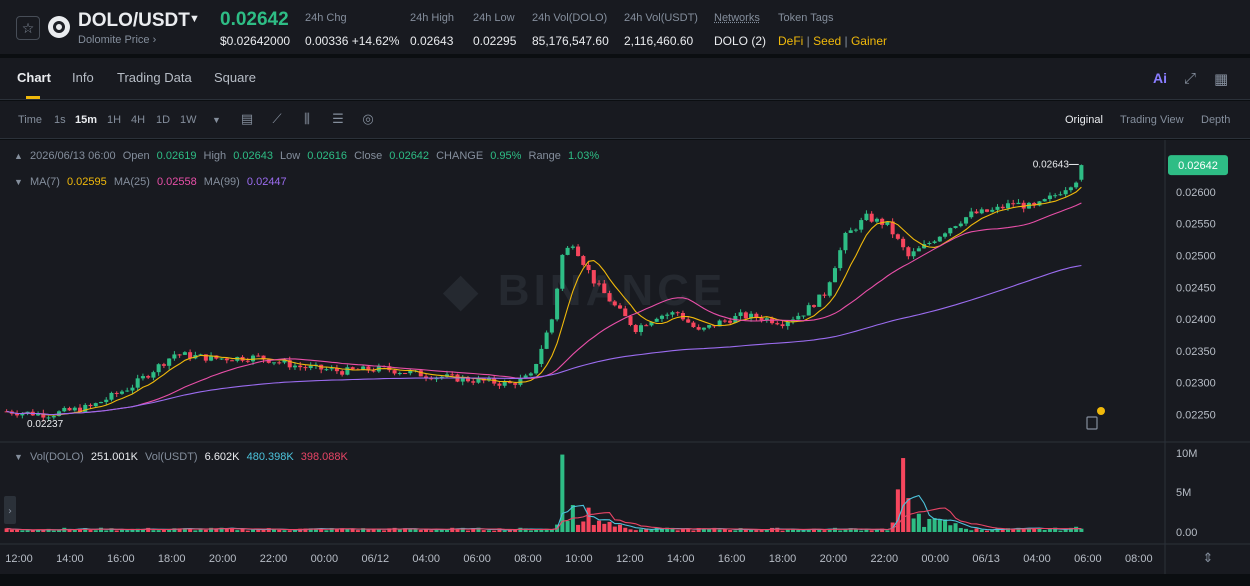 Image resolution: width=1250 pixels, height=586 pixels. Describe the element at coordinates (138, 120) in the screenshot. I see `timeframe-4h: 4H` at that location.